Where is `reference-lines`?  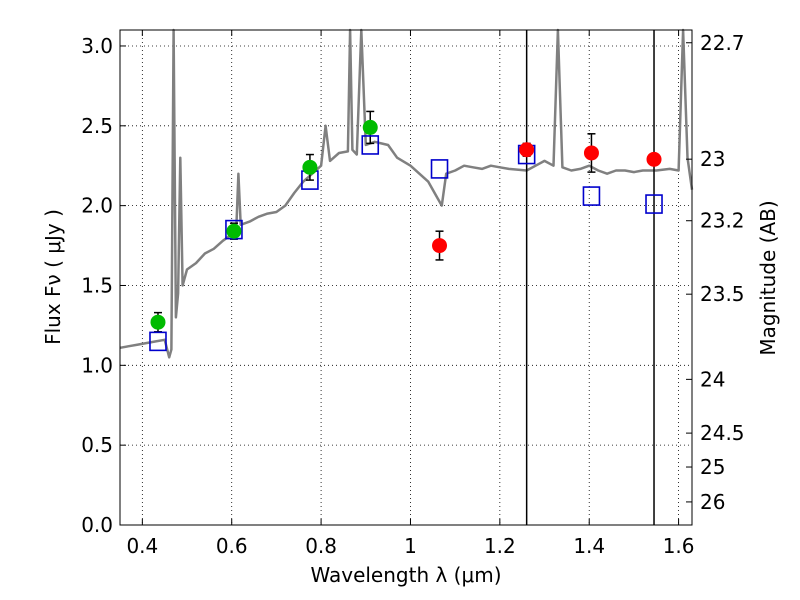 reference-lines is located at coordinates (590, 277).